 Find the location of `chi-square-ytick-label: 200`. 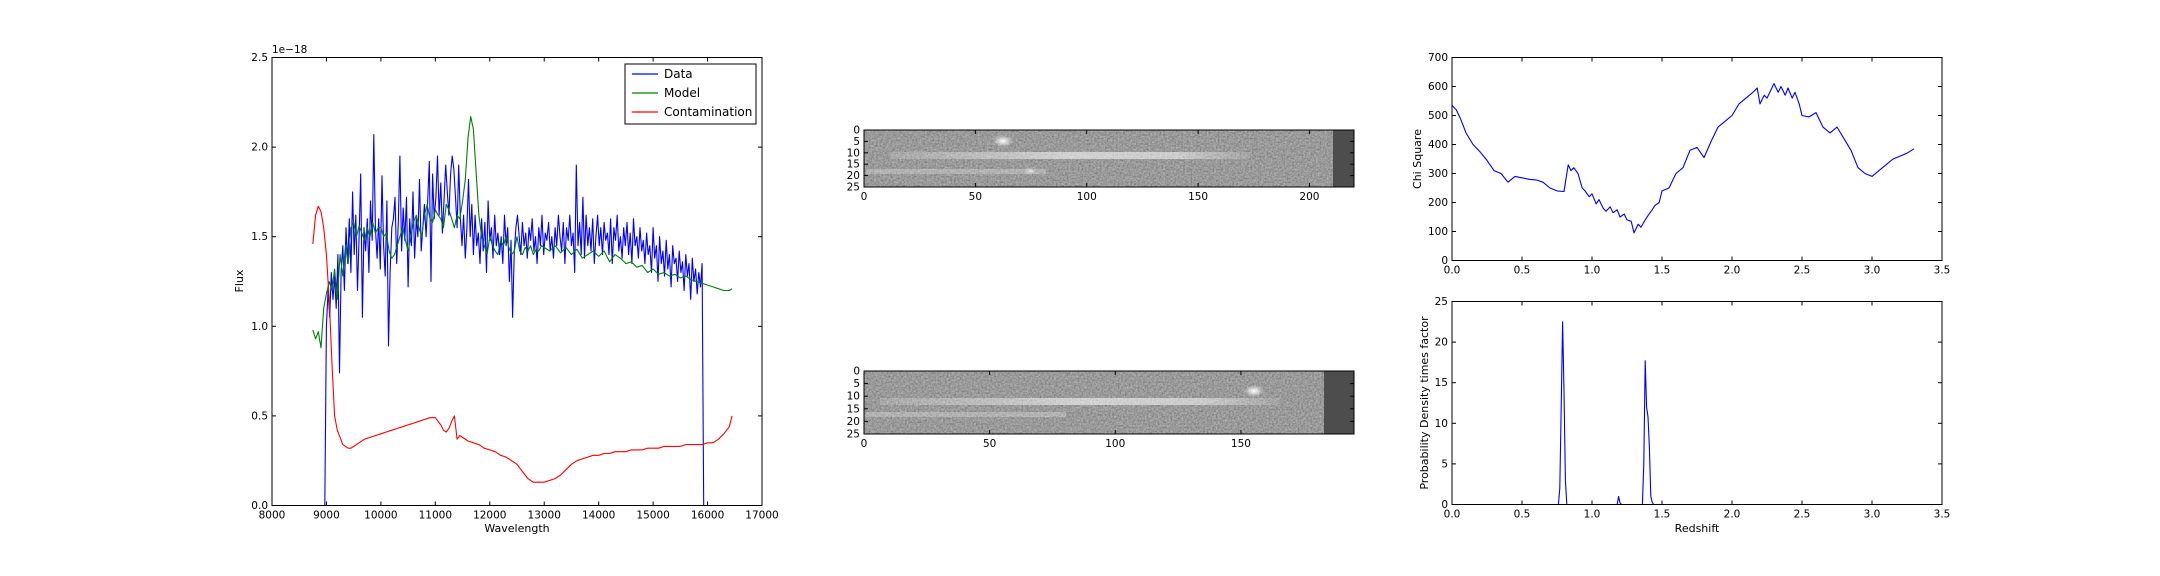

chi-square-ytick-label: 200 is located at coordinates (1438, 203).